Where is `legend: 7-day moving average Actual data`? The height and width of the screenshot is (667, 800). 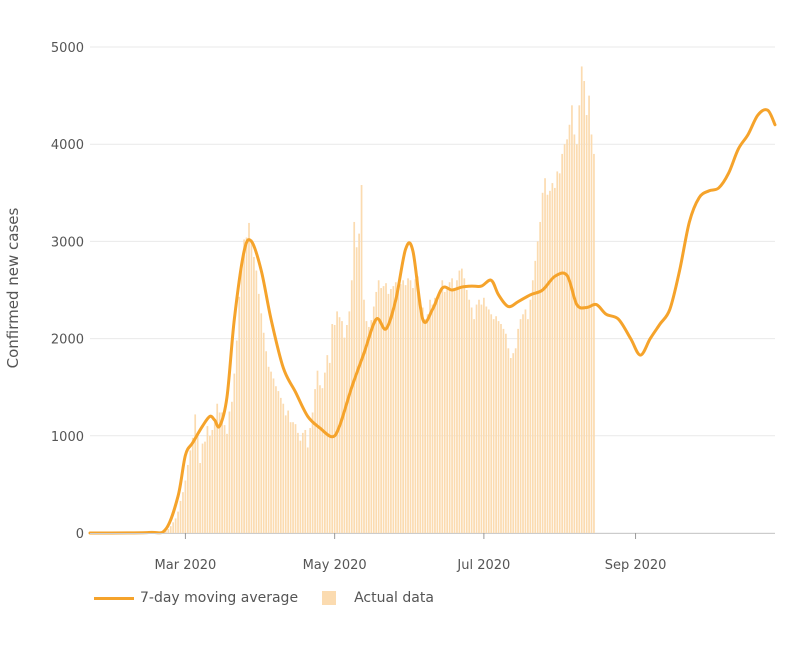 legend: 7-day moving average Actual data is located at coordinates (276, 598).